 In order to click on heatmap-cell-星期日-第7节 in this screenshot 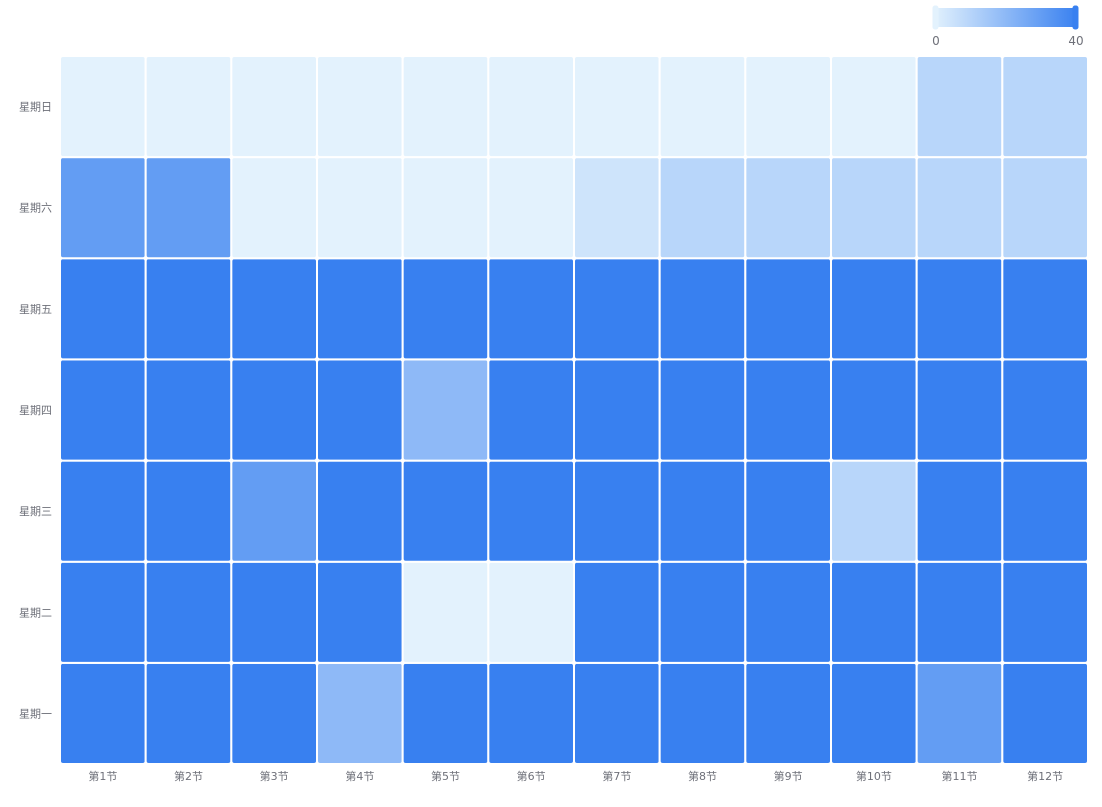, I will do `click(617, 107)`.